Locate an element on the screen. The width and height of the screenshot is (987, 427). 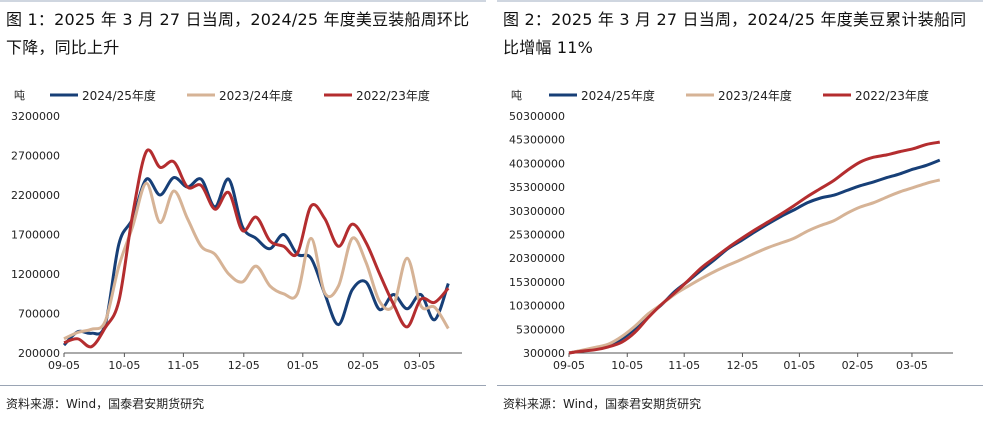
y-tick-label: 35300000 is located at coordinates (537, 187).